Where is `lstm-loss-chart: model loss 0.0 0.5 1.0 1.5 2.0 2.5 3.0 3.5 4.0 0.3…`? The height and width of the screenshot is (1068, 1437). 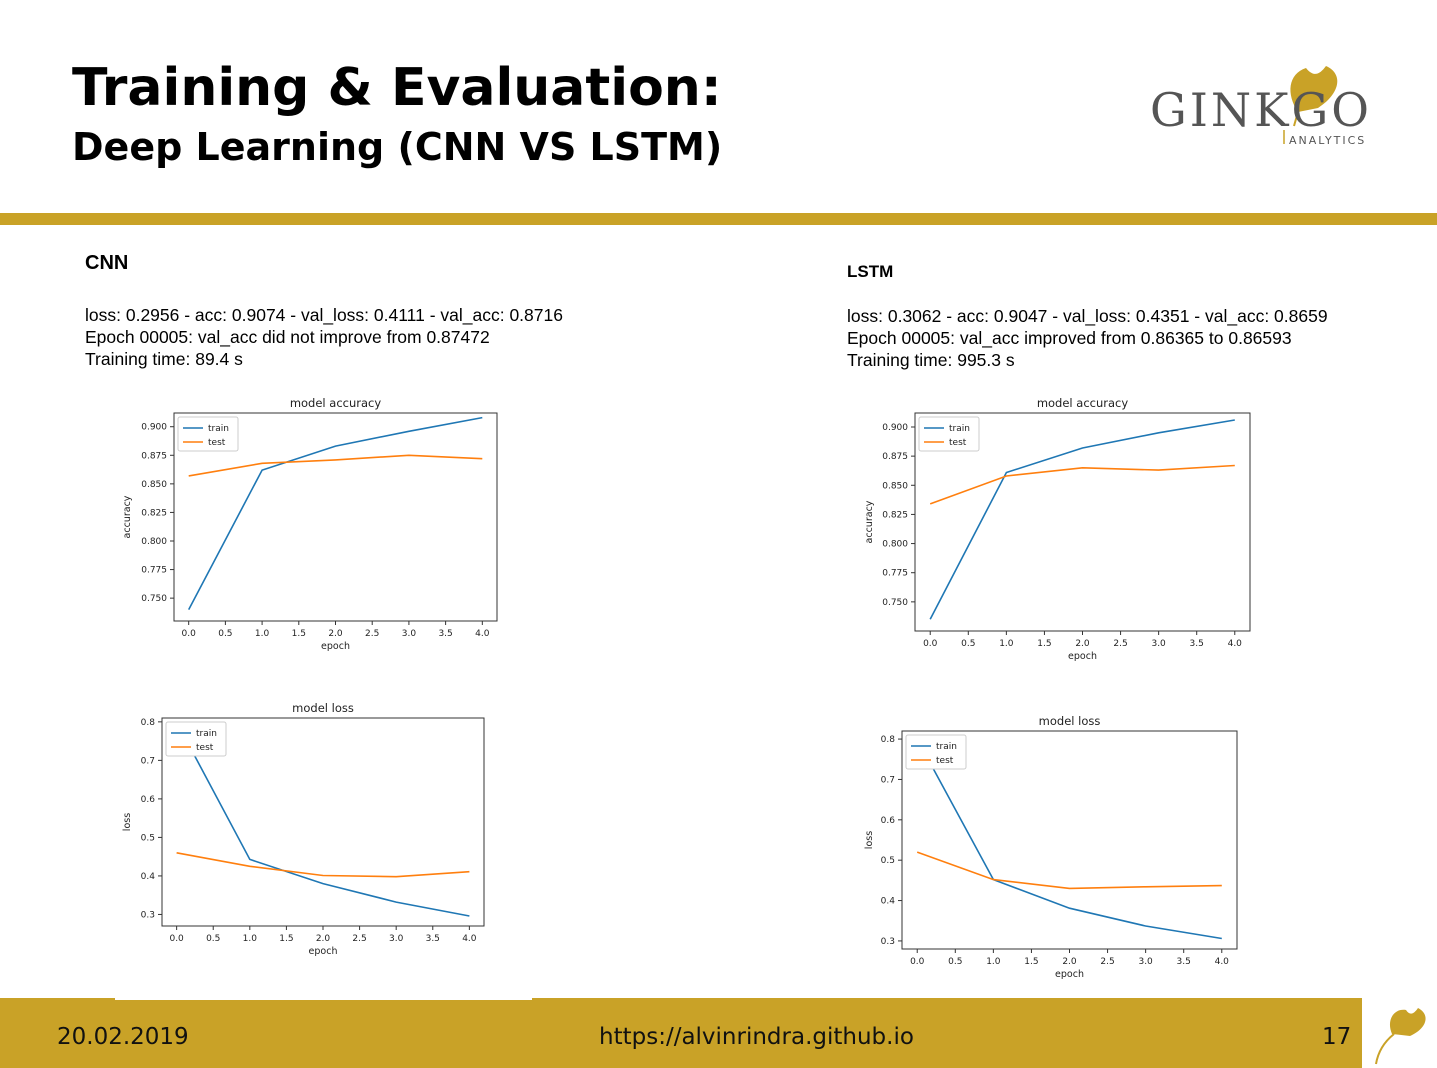
lstm-loss-chart: model loss 0.0 0.5 1.0 1.5 2.0 2.5 3.0 3.5 4.0 0.3… is located at coordinates (1051, 847).